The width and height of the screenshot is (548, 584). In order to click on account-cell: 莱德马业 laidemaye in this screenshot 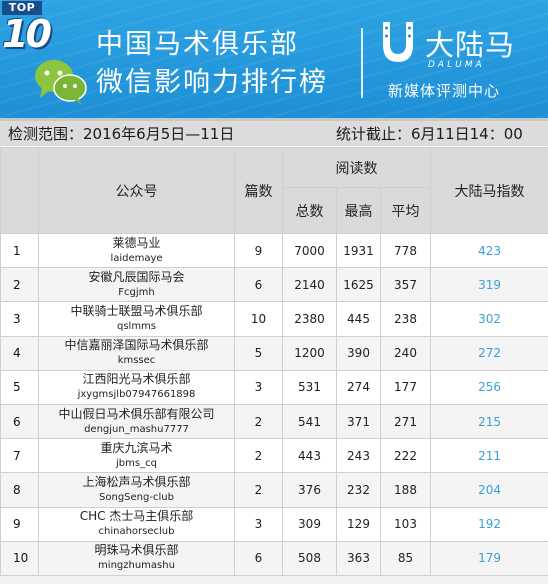, I will do `click(136, 250)`.